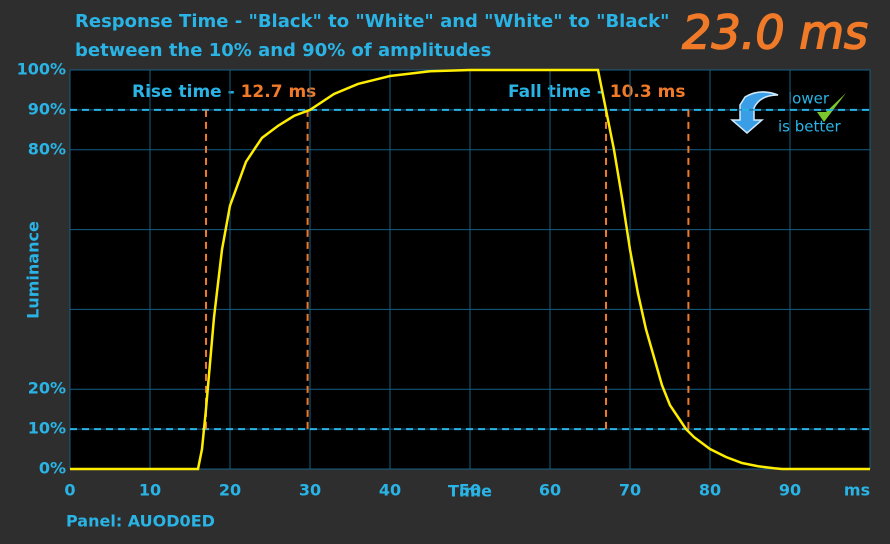 Image resolution: width=890 pixels, height=544 pixels. Describe the element at coordinates (69, 490) in the screenshot. I see `x-tick-label: 0` at that location.